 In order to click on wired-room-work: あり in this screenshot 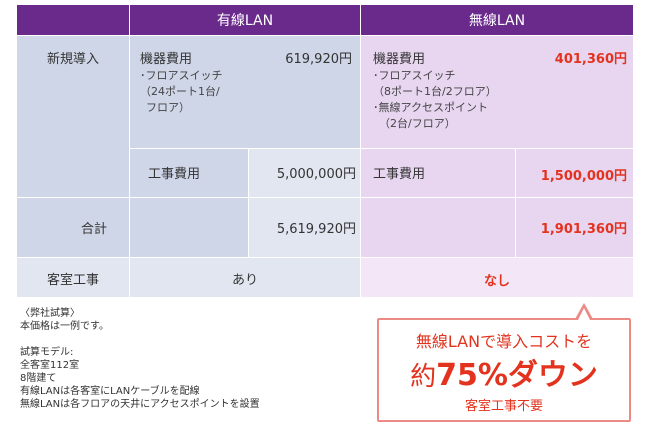, I will do `click(244, 280)`.